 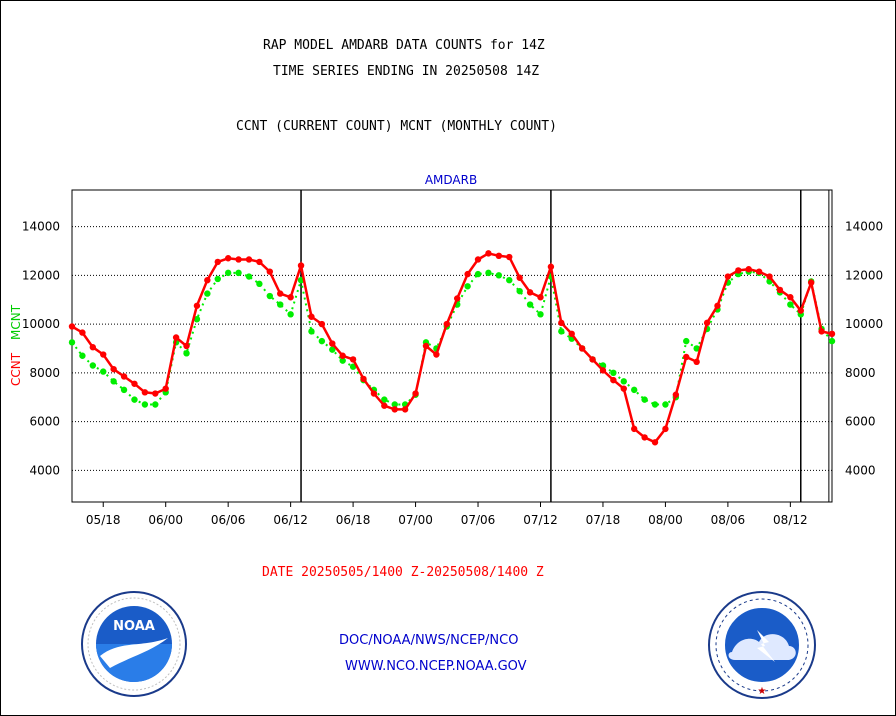 What do you see at coordinates (403, 572) in the screenshot?
I see `footer-date-range: DATE 20250505/1400 Z-20250508/1400 Z` at bounding box center [403, 572].